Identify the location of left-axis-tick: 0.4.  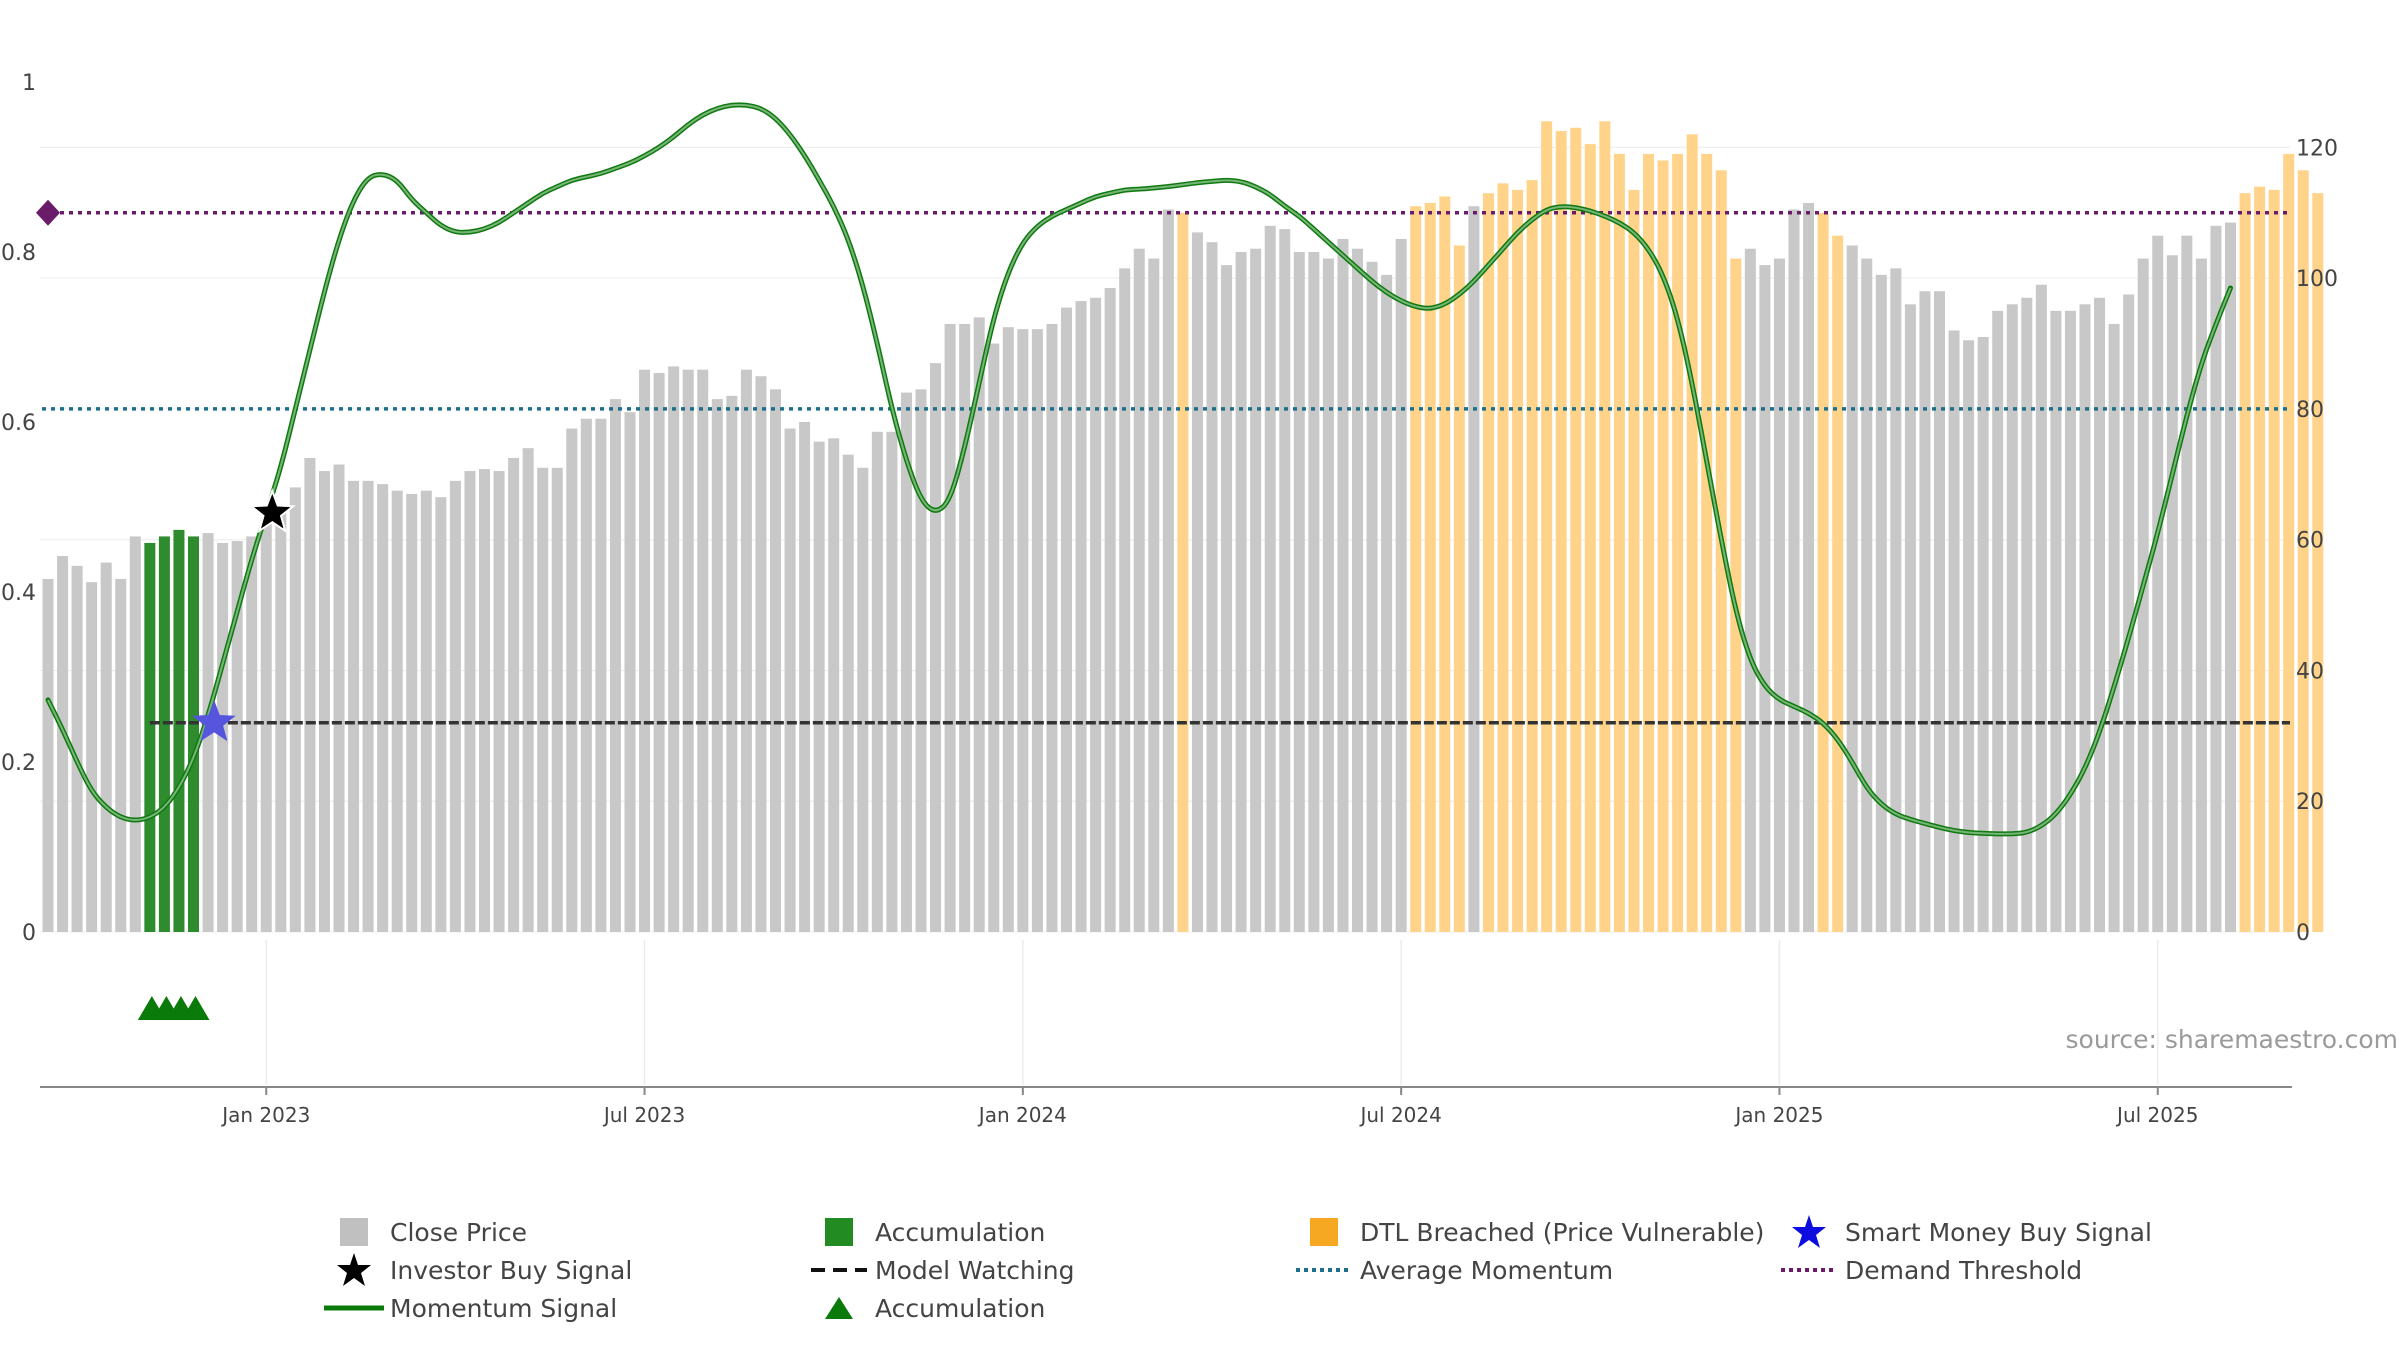
(18, 593).